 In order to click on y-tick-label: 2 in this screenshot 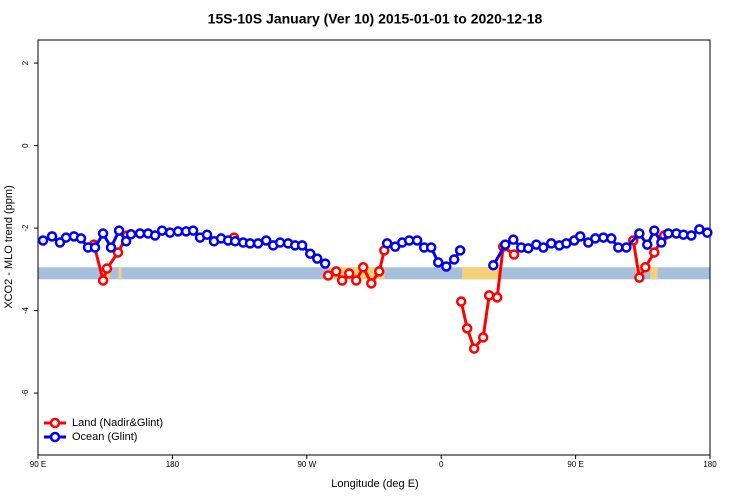, I will do `click(25, 62)`.